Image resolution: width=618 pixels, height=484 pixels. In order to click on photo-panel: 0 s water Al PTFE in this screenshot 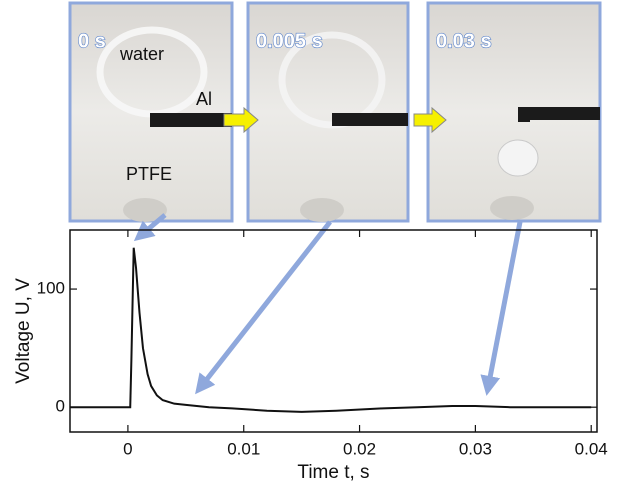, I will do `click(151, 112)`.